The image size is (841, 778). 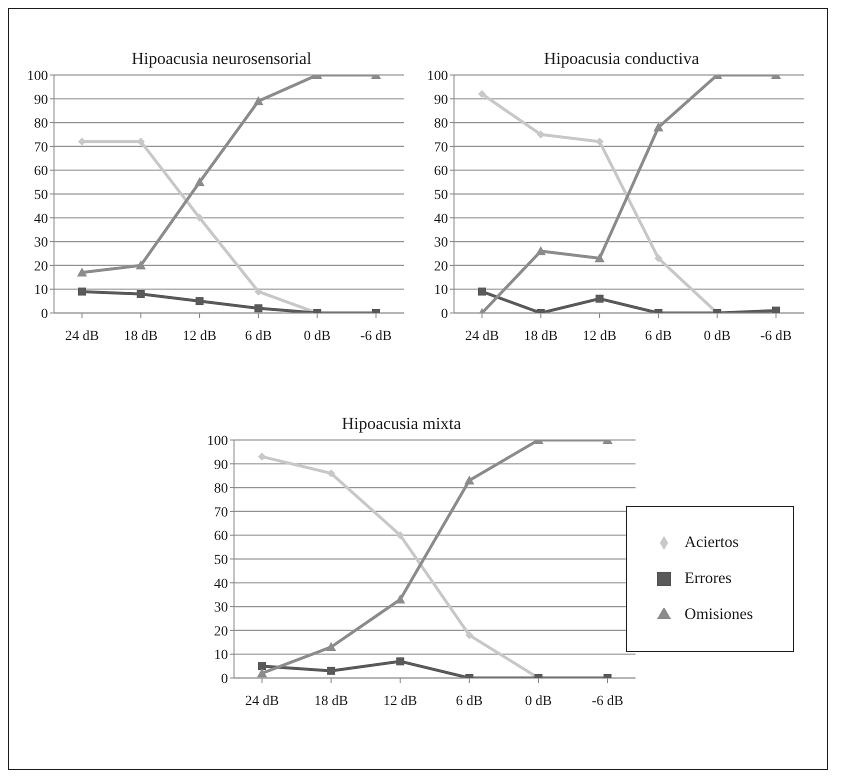 I want to click on chart-title: Hipoacusia neurosensorial, so click(x=221, y=59).